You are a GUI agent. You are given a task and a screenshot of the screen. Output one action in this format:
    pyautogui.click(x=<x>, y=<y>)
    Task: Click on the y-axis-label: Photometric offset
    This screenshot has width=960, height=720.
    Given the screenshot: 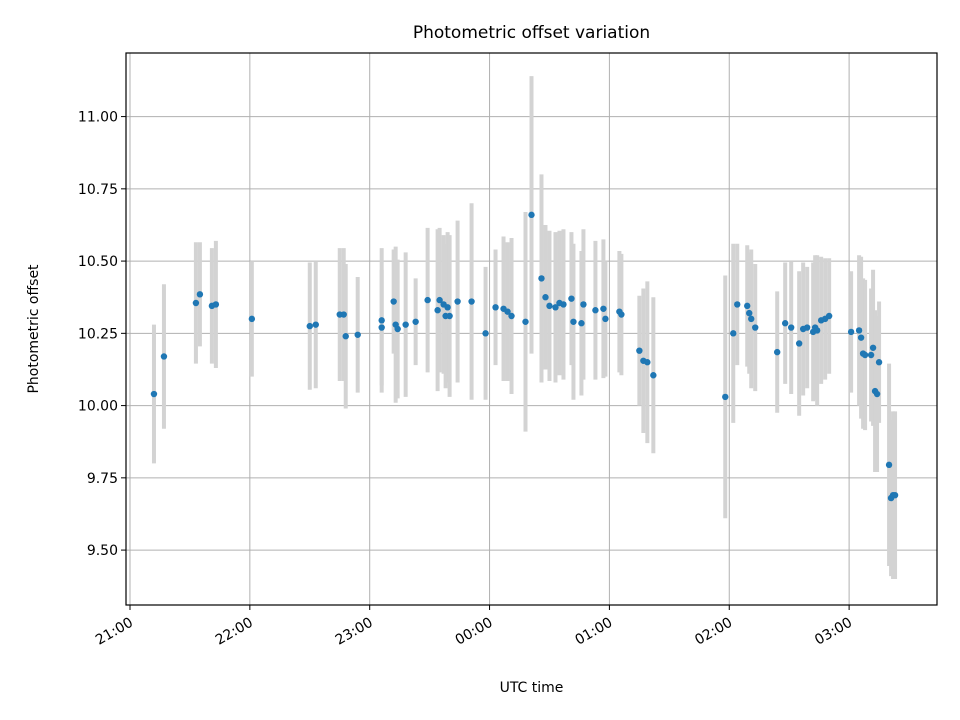 What is the action you would take?
    pyautogui.click(x=34, y=329)
    